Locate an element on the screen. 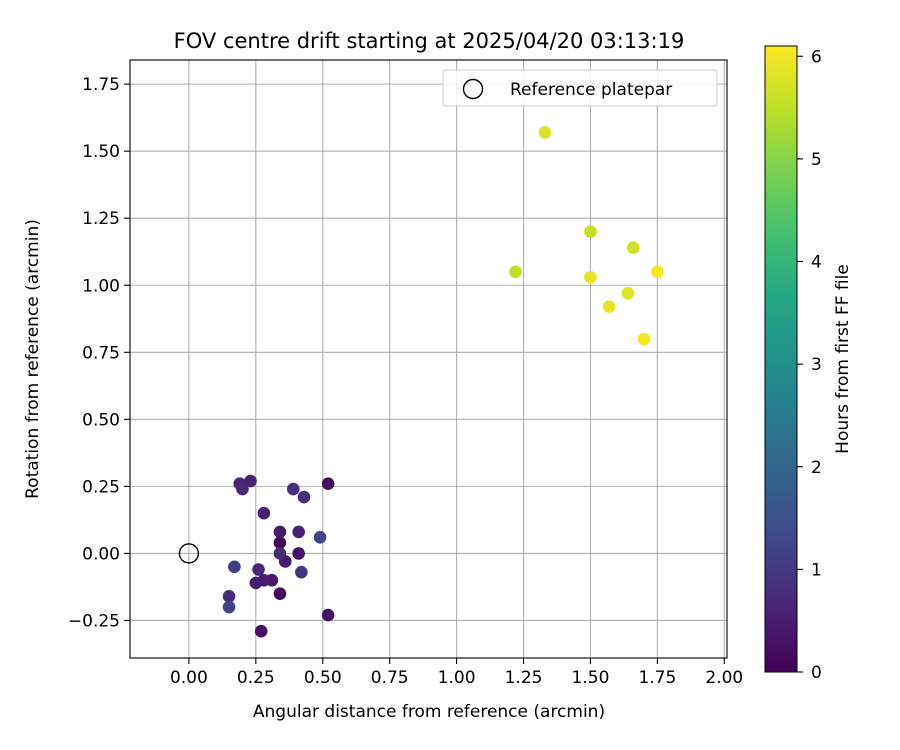 The height and width of the screenshot is (750, 900). colorbar-tick-label: 2 is located at coordinates (816, 468).